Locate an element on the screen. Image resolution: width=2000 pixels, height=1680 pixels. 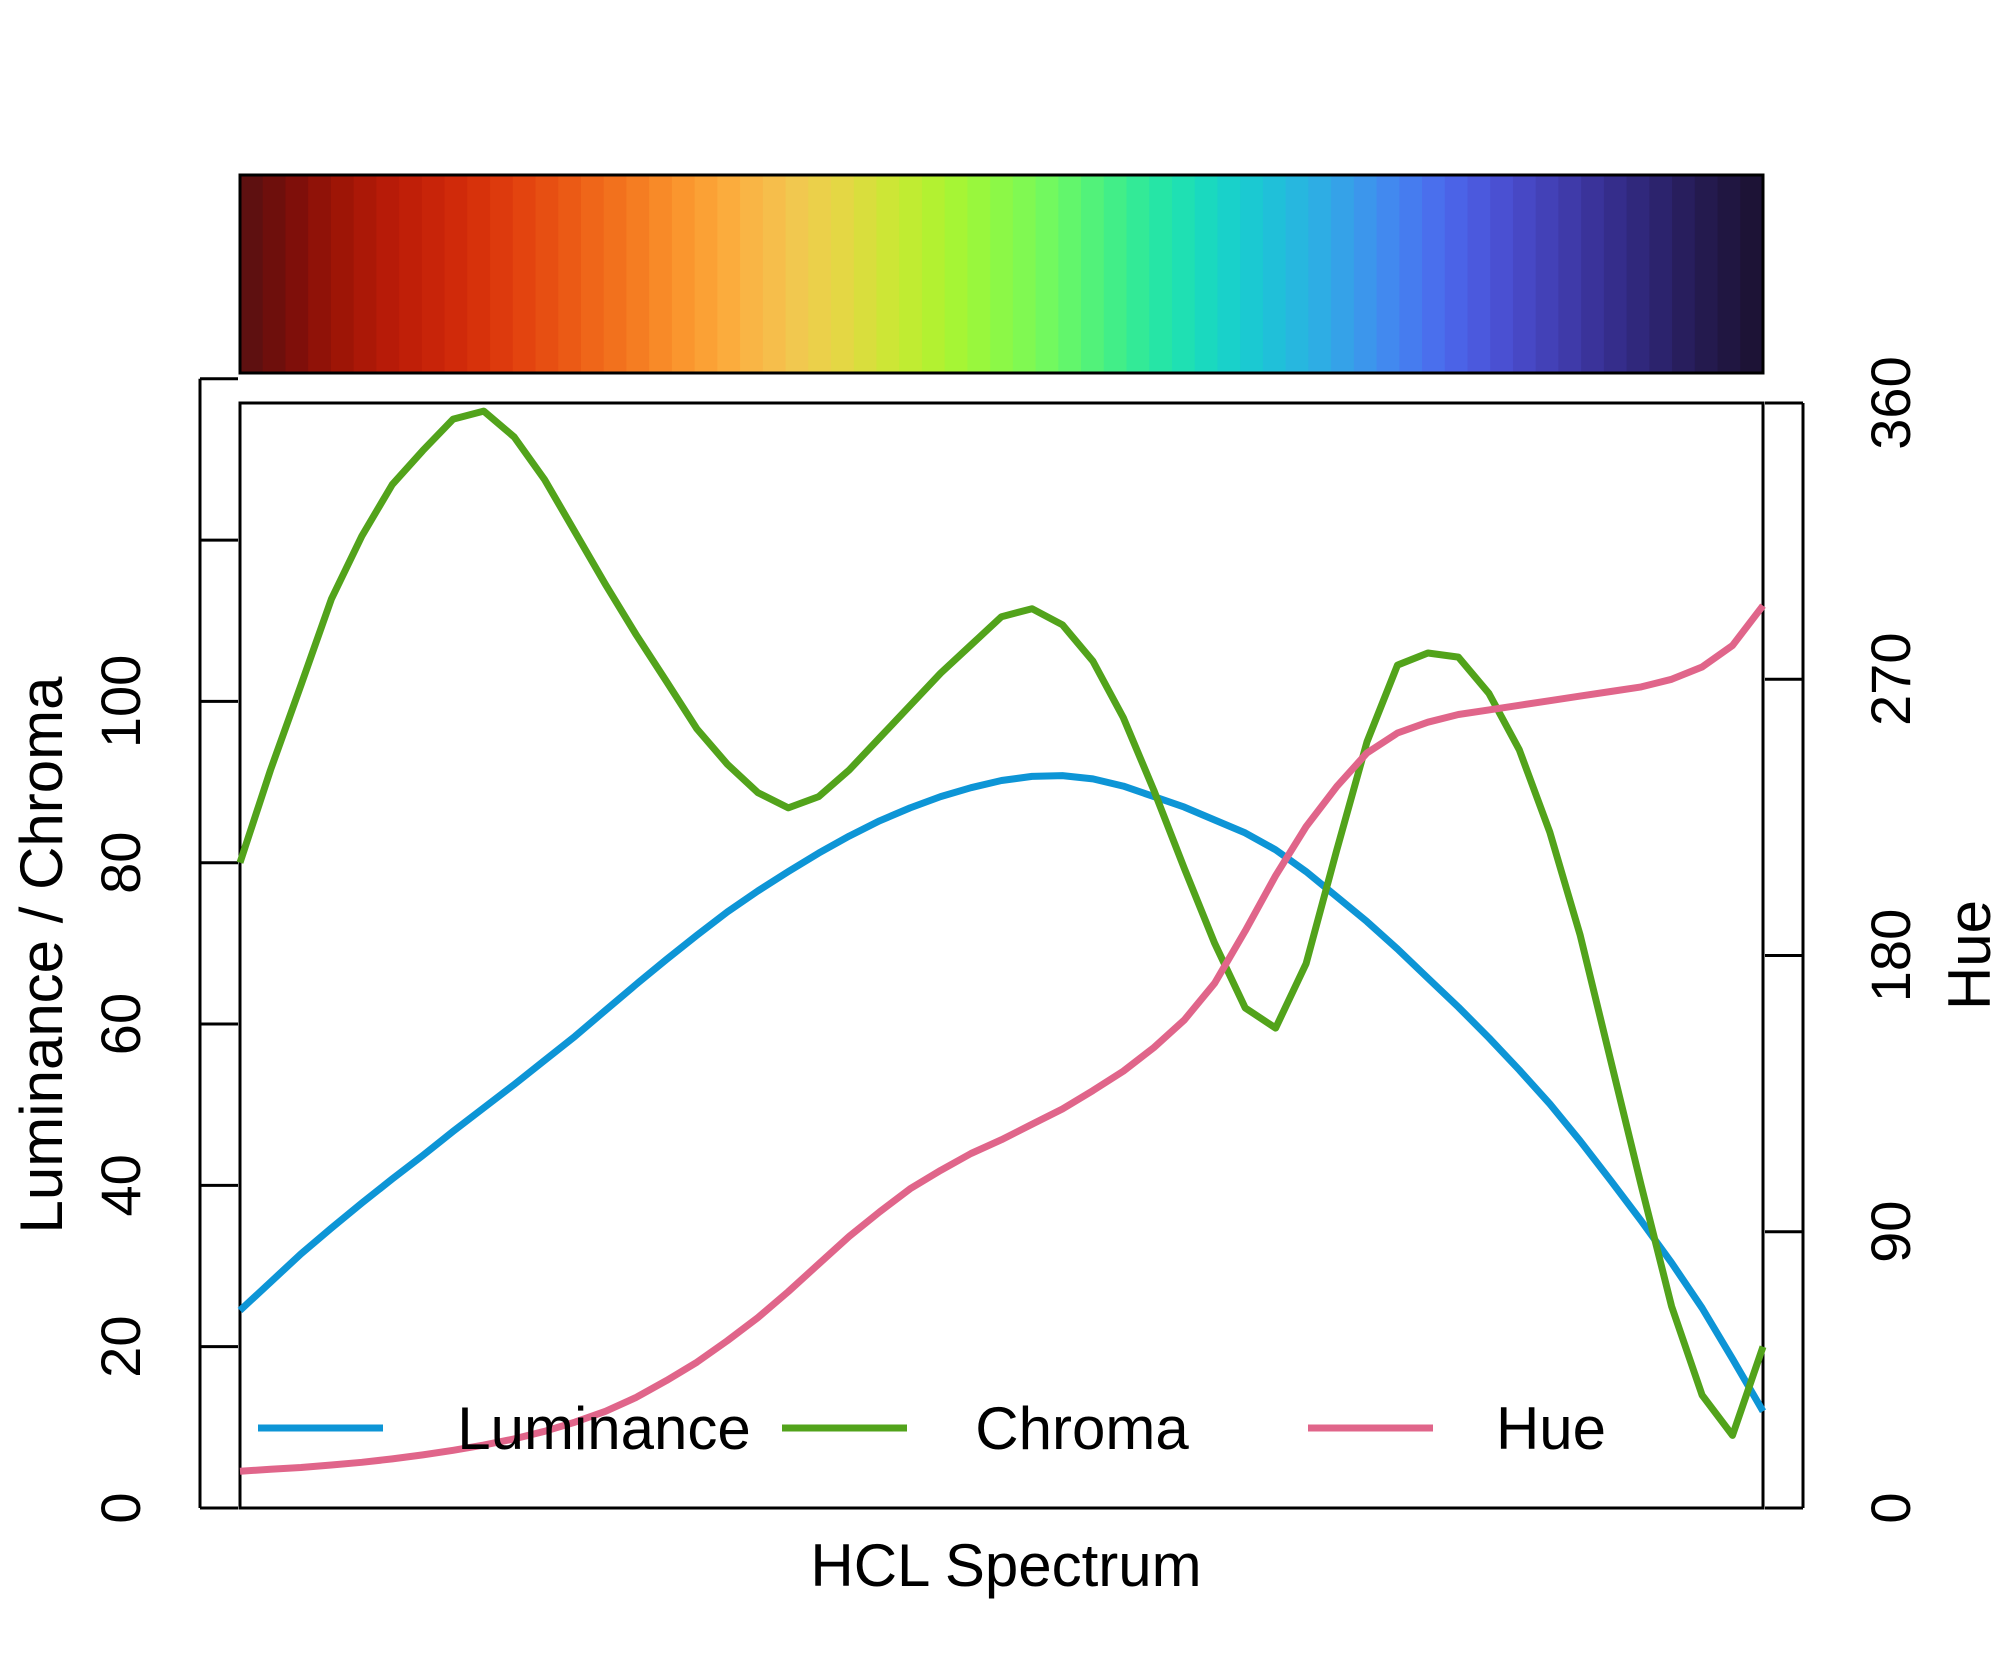
right-tick-label: 90 is located at coordinates (1890, 1232).